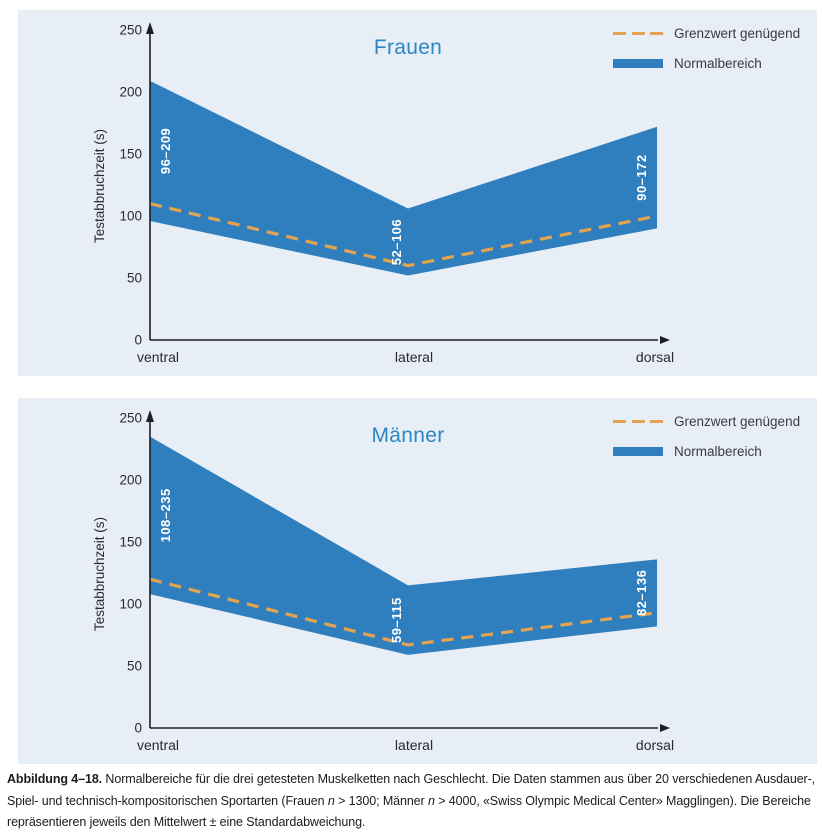  Describe the element at coordinates (403, 178) in the screenshot. I see `normalbereich-band` at that location.